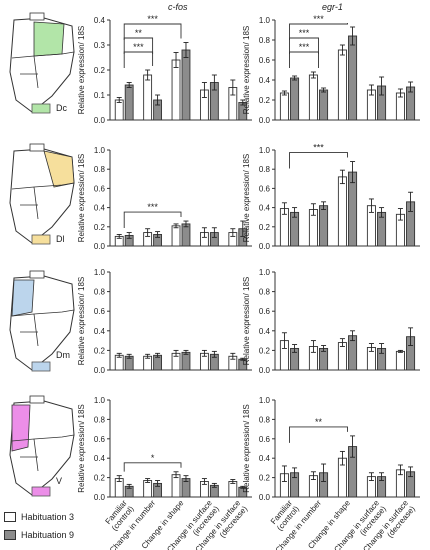 The image size is (430, 550). Describe the element at coordinates (59, 481) in the screenshot. I see `region-label-v: V` at that location.